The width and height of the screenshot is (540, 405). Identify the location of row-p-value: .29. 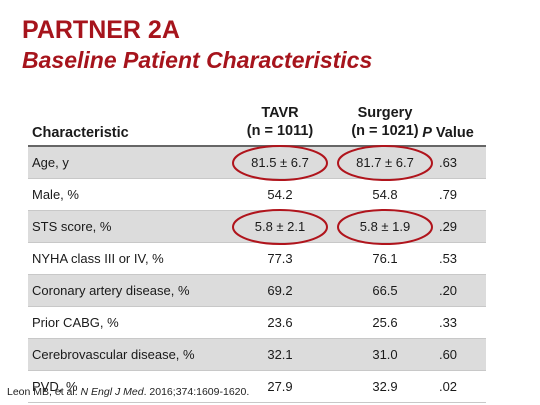
(448, 226).